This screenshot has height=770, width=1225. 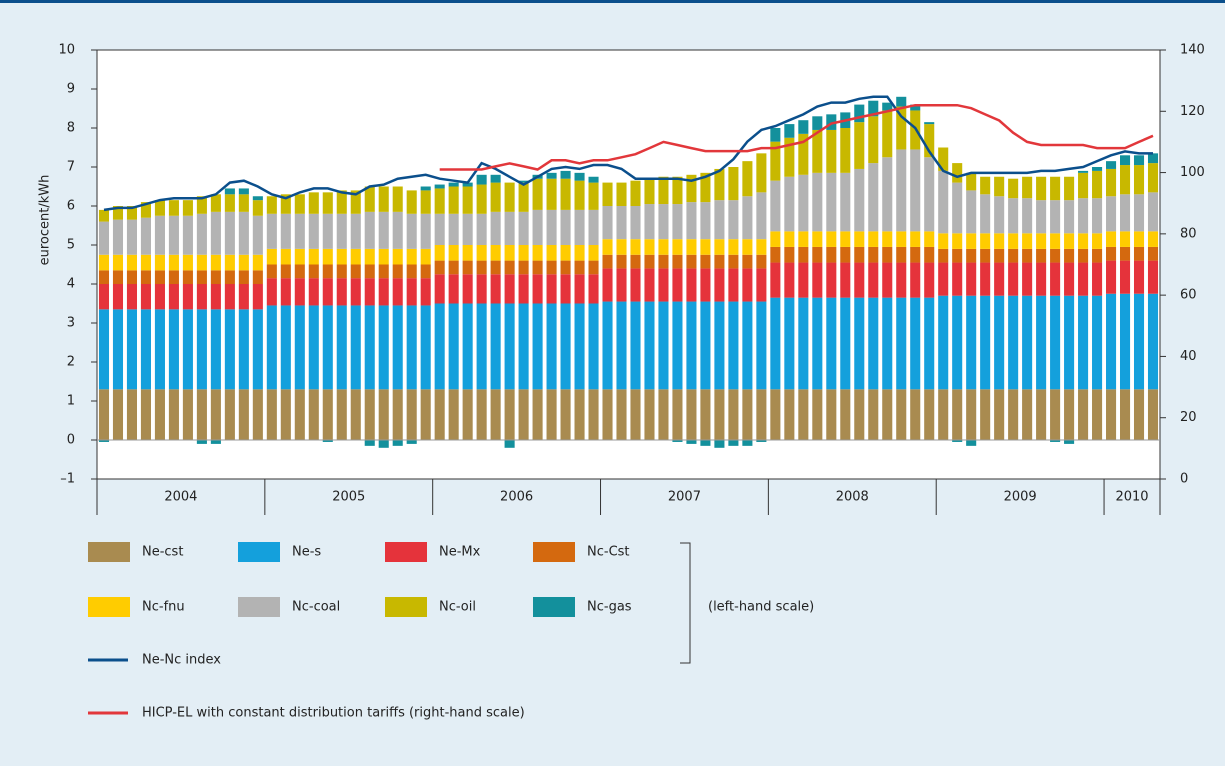 What do you see at coordinates (1192, 50) in the screenshot?
I see `y2-tick-label: 140` at bounding box center [1192, 50].